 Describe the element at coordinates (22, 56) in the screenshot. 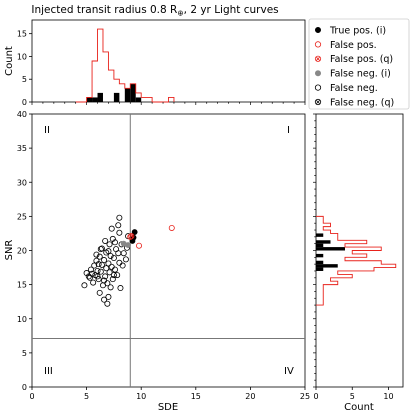

I see `top-y-tick-label: 10` at that location.